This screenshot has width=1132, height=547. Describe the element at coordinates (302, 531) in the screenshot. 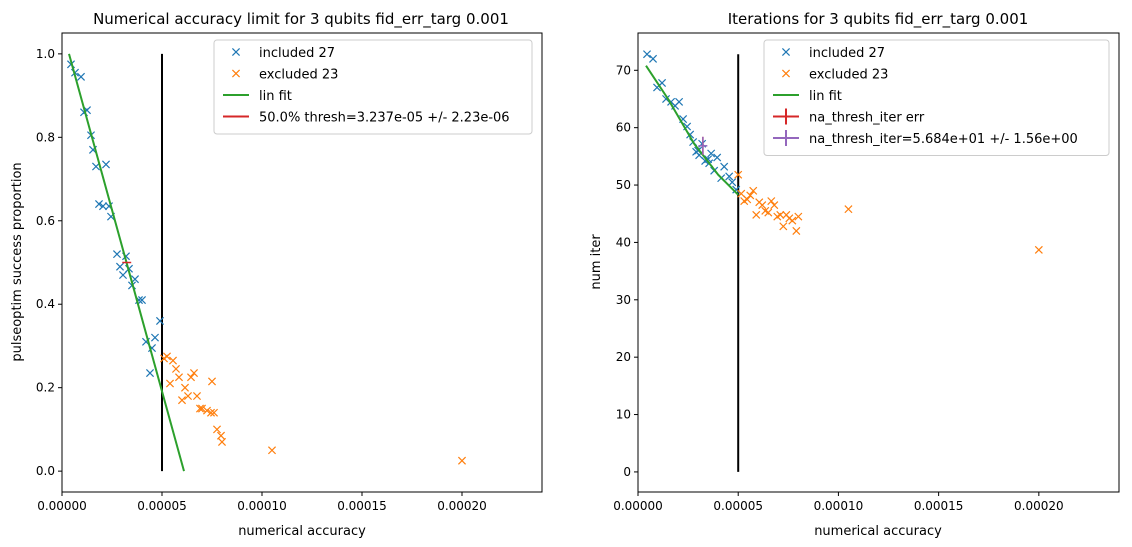

I see `x-axis-label-left: numerical accuracy` at that location.